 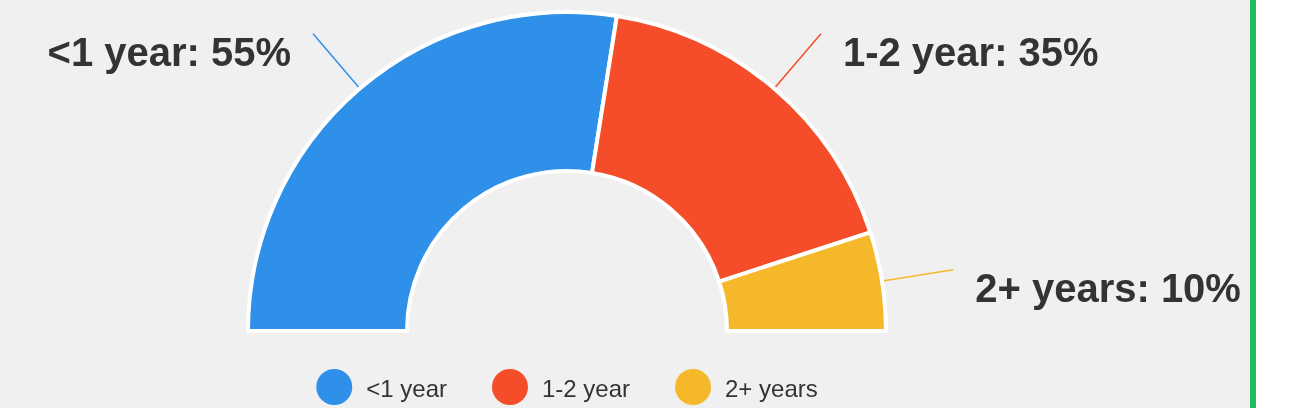 What do you see at coordinates (169, 51) in the screenshot?
I see `data-label: <1 year: 55%` at bounding box center [169, 51].